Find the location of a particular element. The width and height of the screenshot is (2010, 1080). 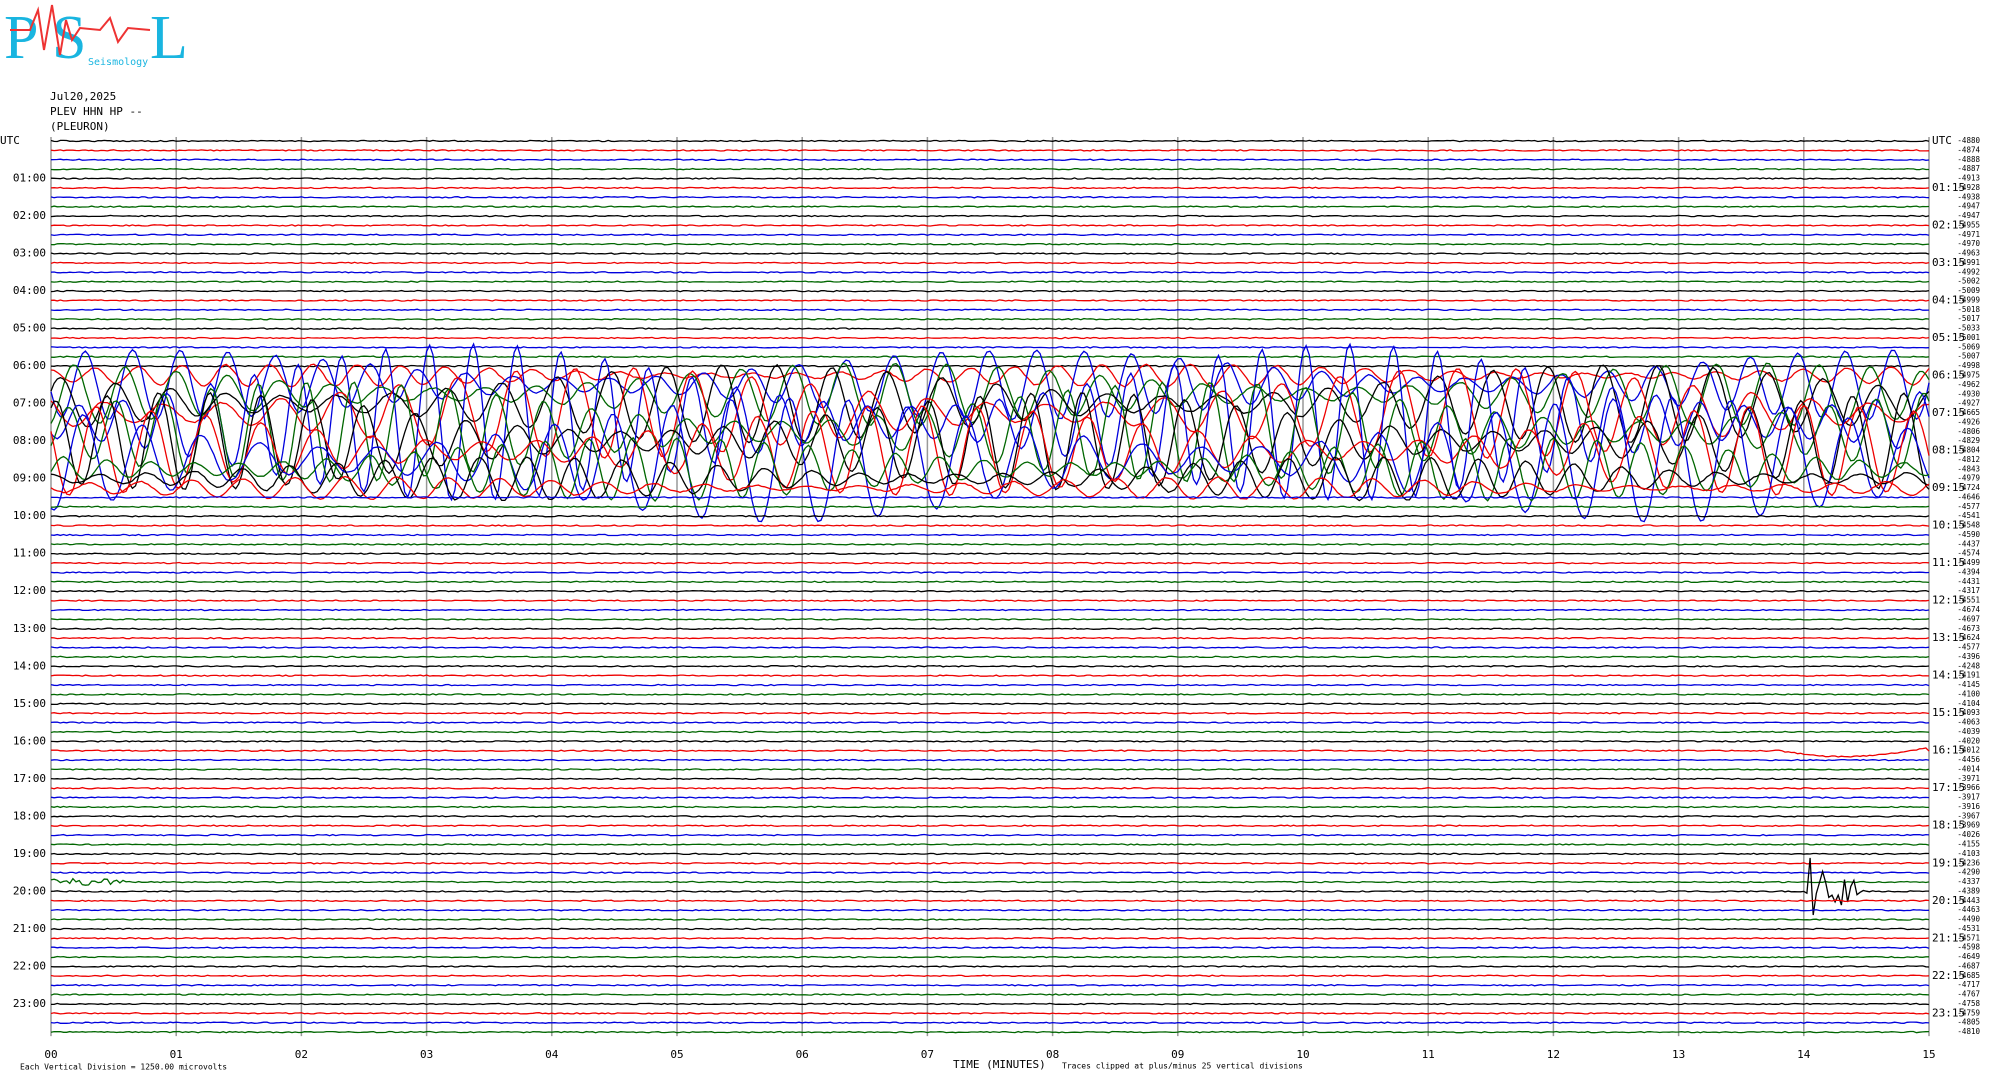

logo-letter: L is located at coordinates (169, 38).